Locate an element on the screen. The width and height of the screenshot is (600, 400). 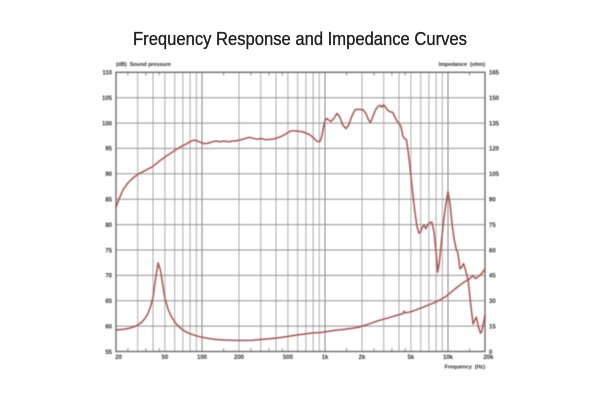
svg-text: 95 is located at coordinates (108, 150).